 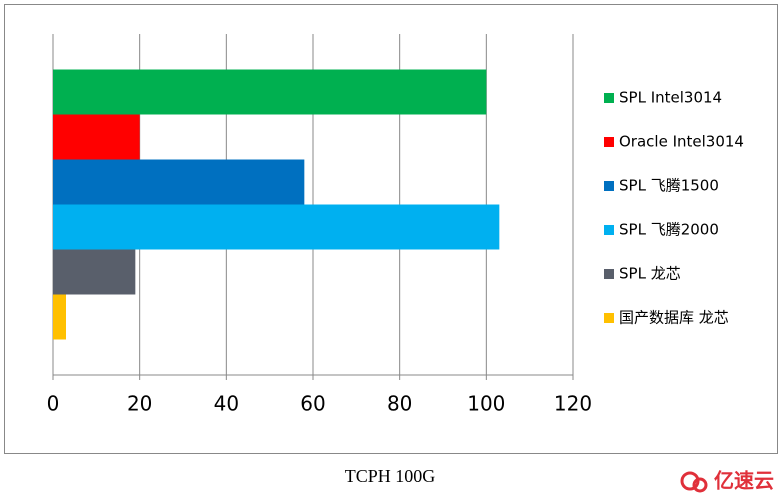 What do you see at coordinates (486, 404) in the screenshot?
I see `x-tick-label: 100` at bounding box center [486, 404].